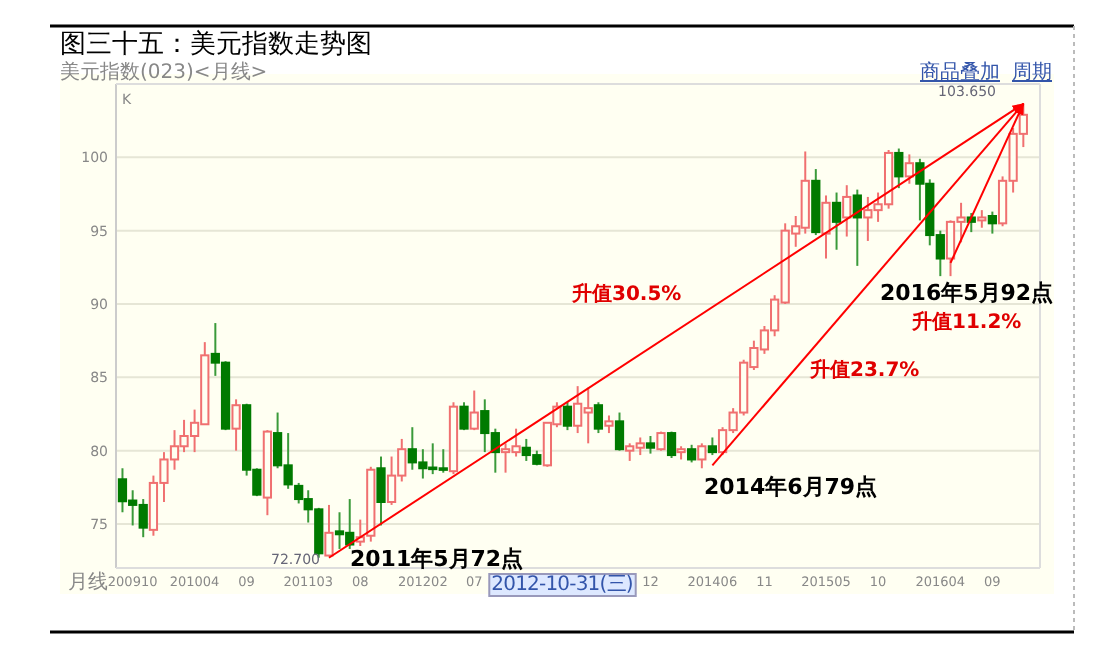 This screenshot has height=670, width=1110. I want to click on annotation: 2014年6月79点, so click(791, 487).